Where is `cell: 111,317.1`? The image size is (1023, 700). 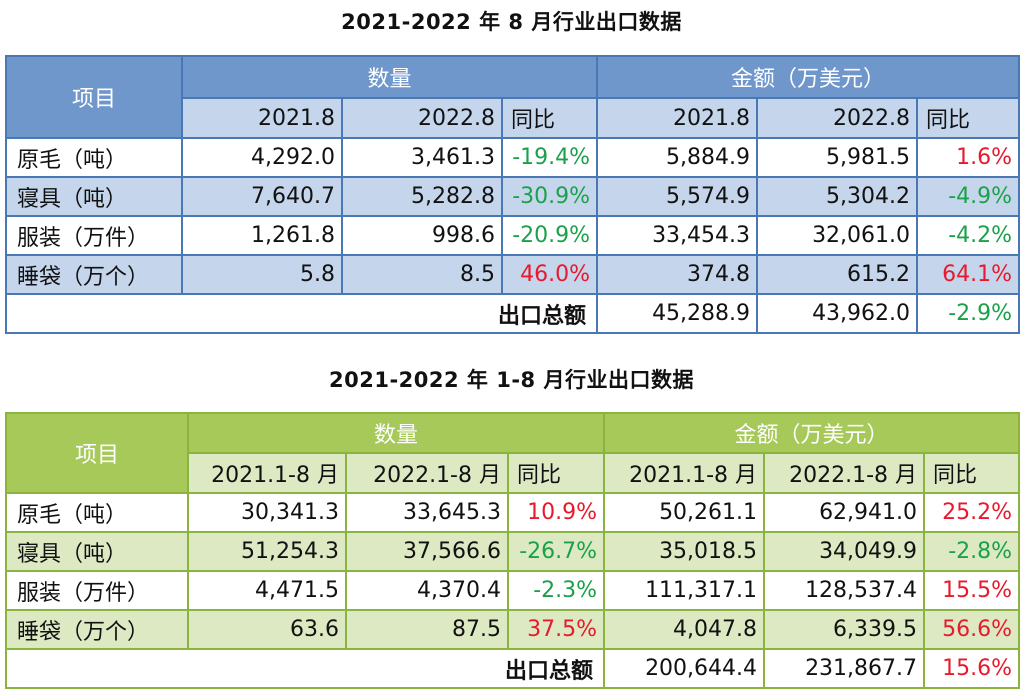 cell: 111,317.1 is located at coordinates (684, 590).